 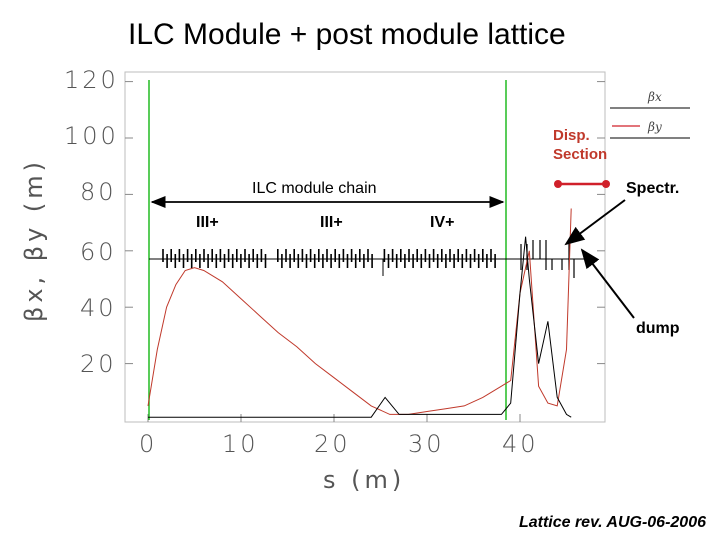 I want to click on module-chain-label: ILC module chain, so click(x=314, y=188).